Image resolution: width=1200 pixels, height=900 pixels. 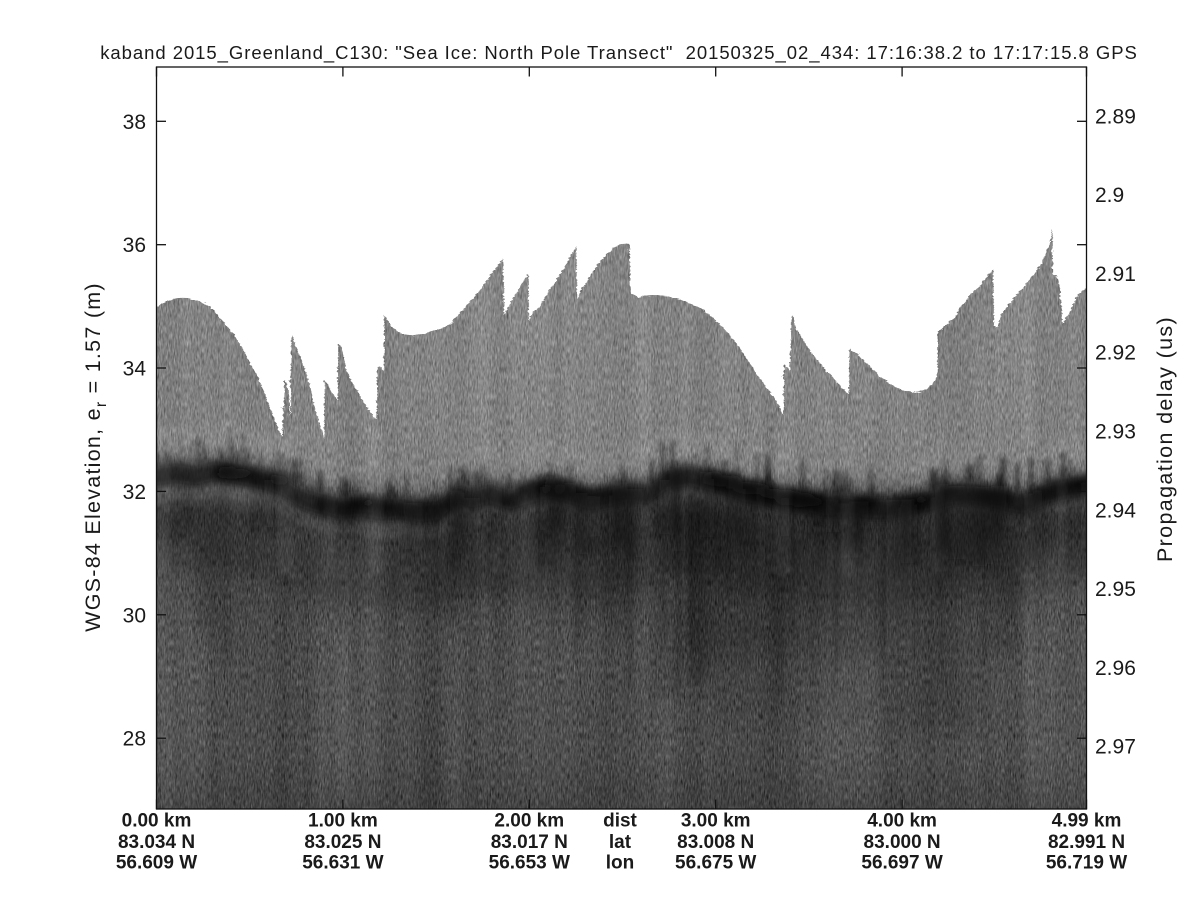 What do you see at coordinates (156, 842) in the screenshot?
I see `svg-text: 83.034 N` at bounding box center [156, 842].